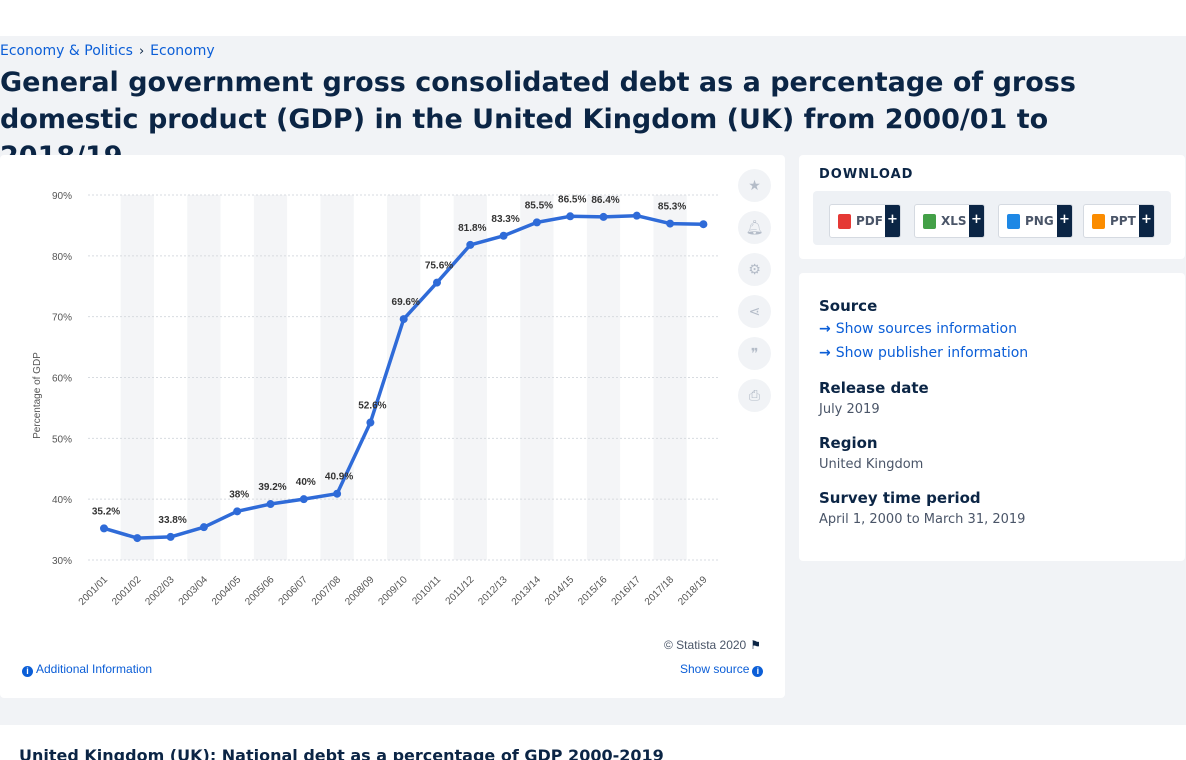  What do you see at coordinates (182, 51) in the screenshot?
I see `breadcrumb-economy: Economy` at bounding box center [182, 51].